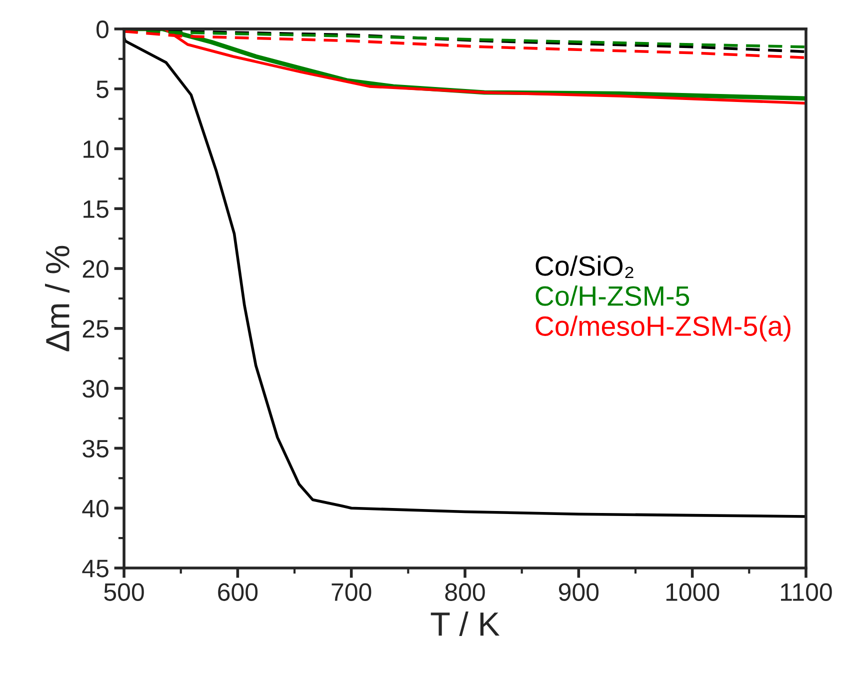  I want to click on y-tick-label: 35, so click(95, 449).